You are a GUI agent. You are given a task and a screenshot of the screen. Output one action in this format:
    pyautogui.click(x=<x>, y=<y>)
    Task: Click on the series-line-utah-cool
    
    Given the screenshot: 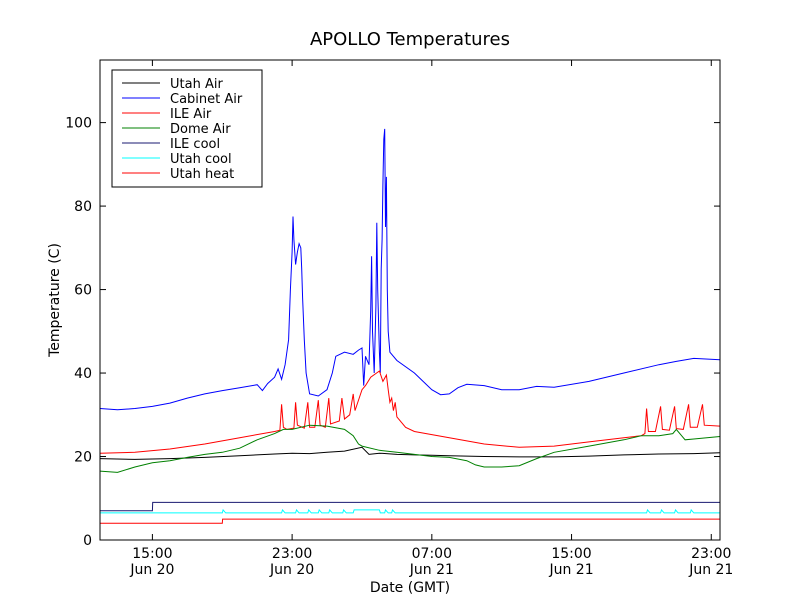 What is the action you would take?
    pyautogui.click(x=410, y=511)
    